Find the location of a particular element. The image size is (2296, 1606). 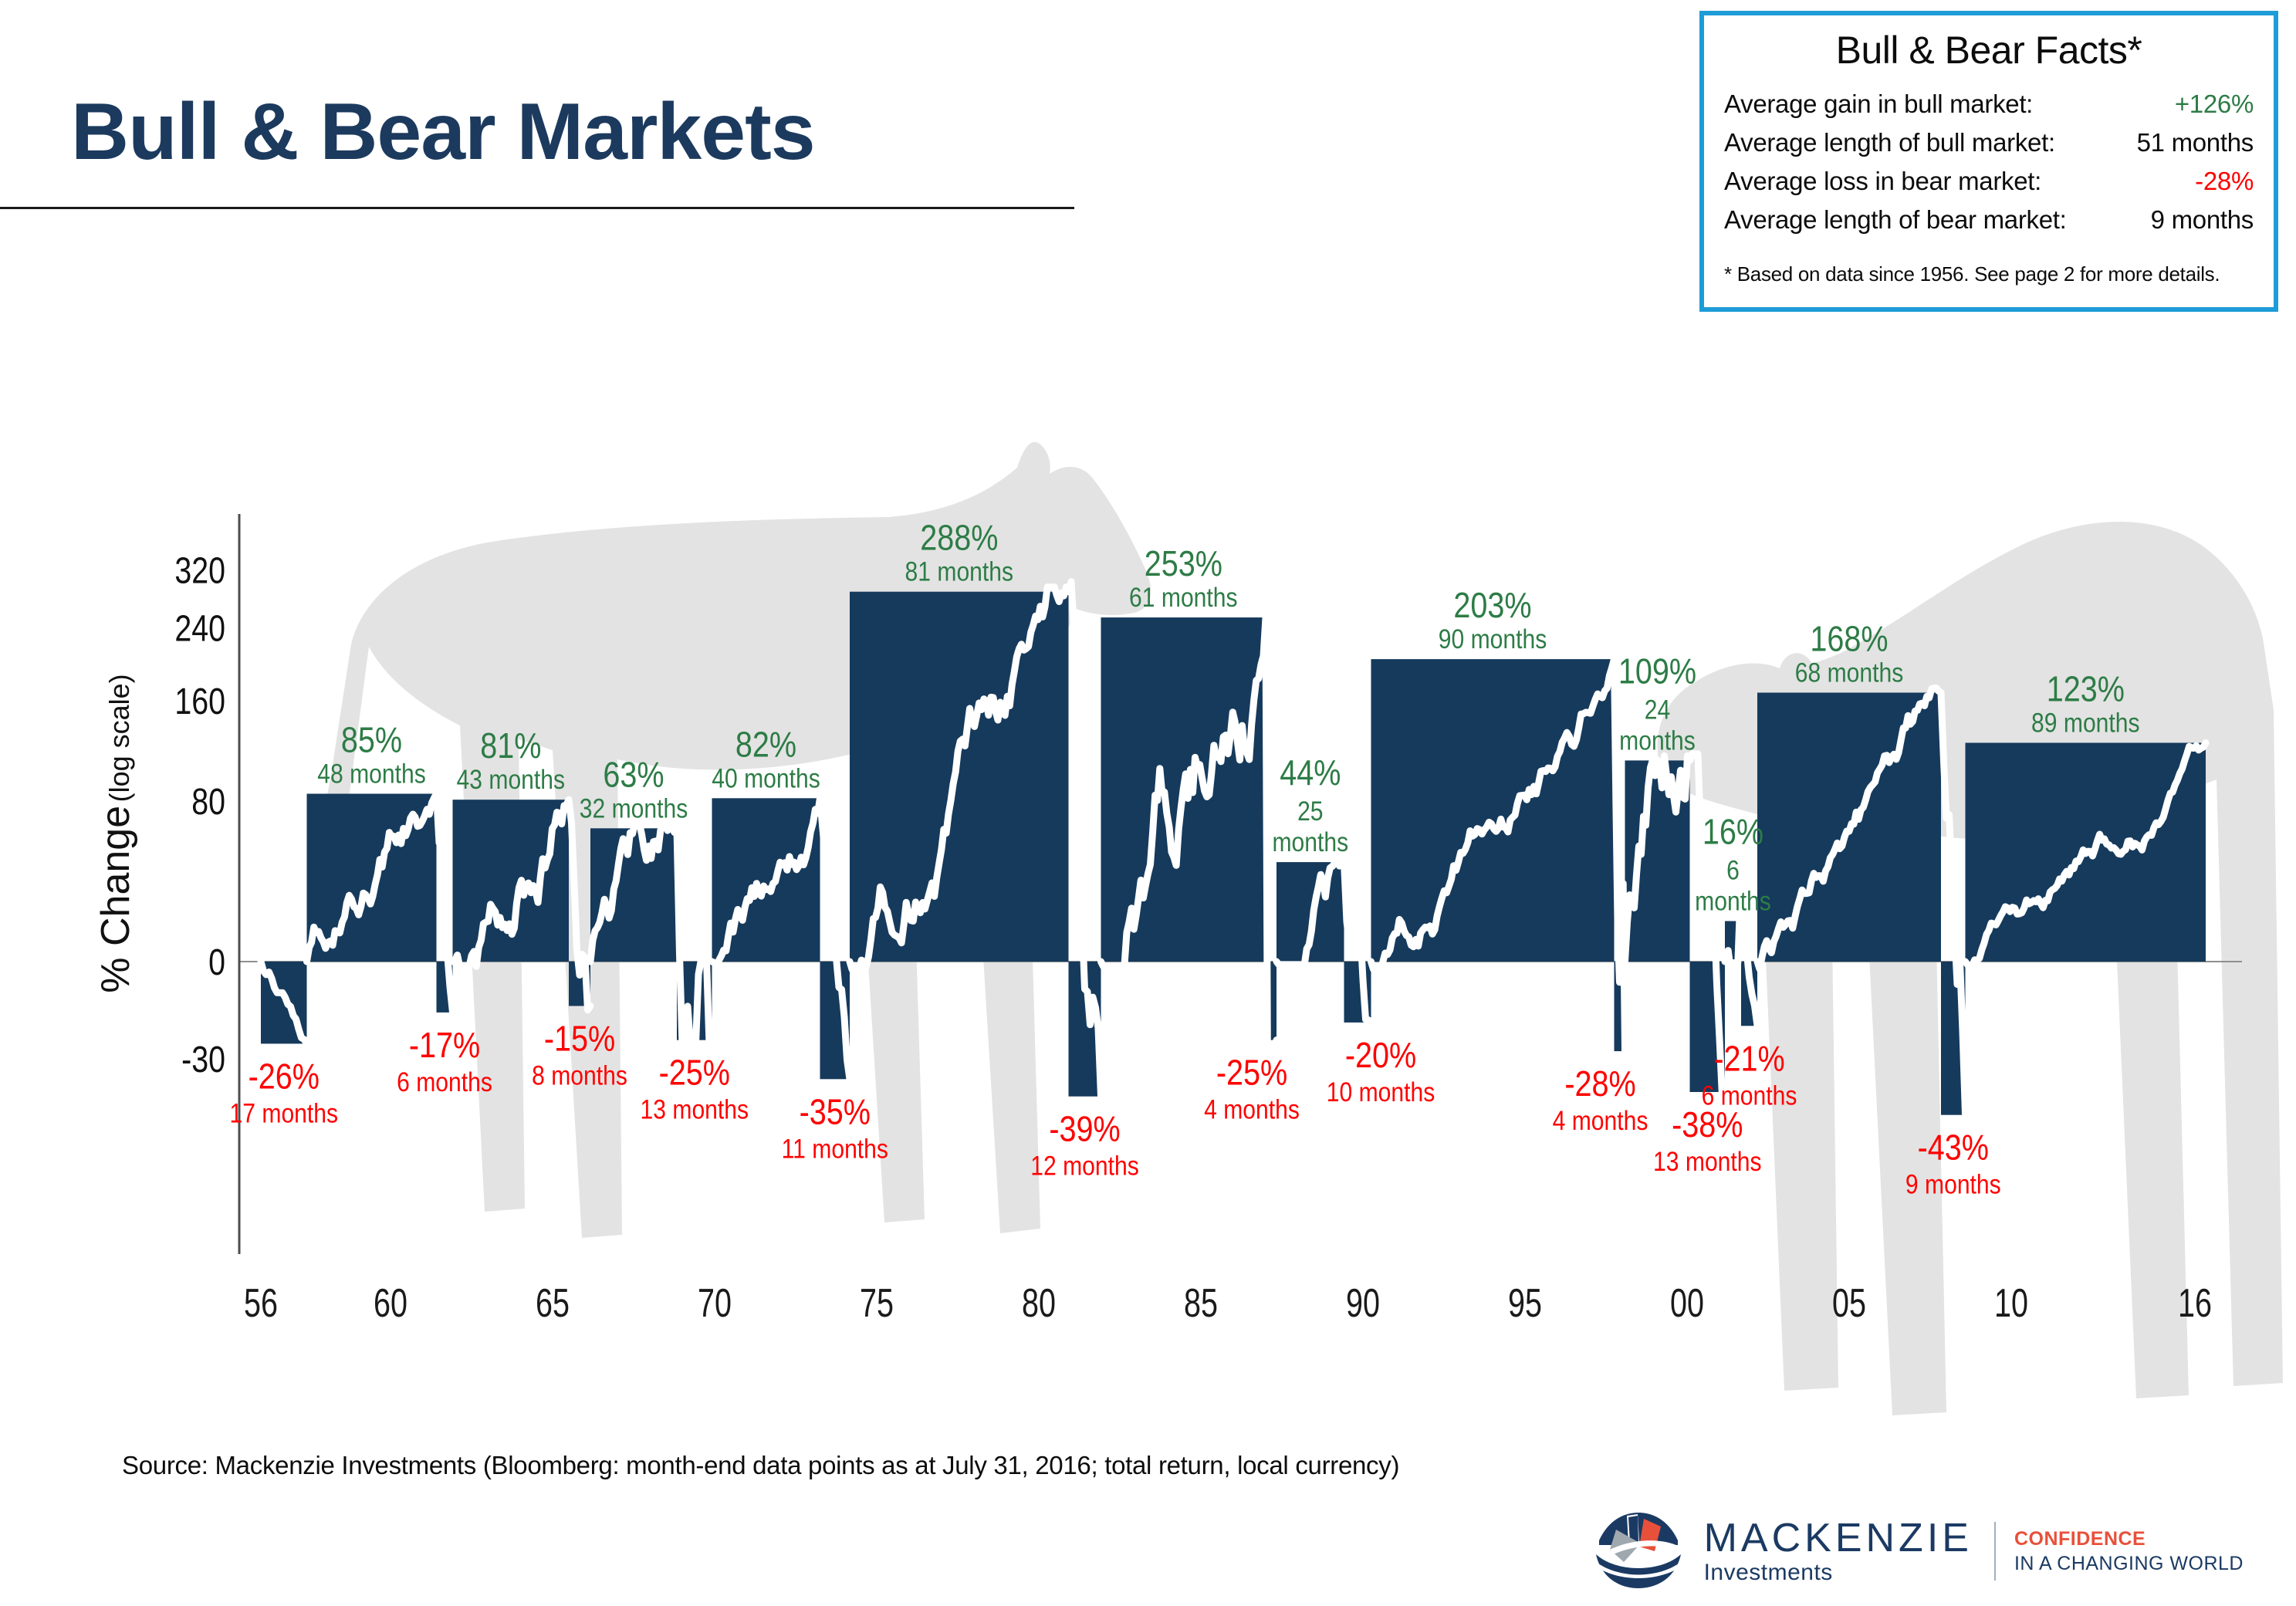

bear-label: -17%6 months is located at coordinates (444, 1061).